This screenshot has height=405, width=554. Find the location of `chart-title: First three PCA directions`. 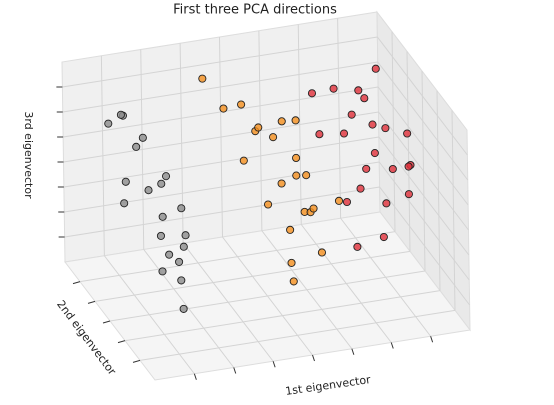

chart-title: First three PCA directions is located at coordinates (255, 10).